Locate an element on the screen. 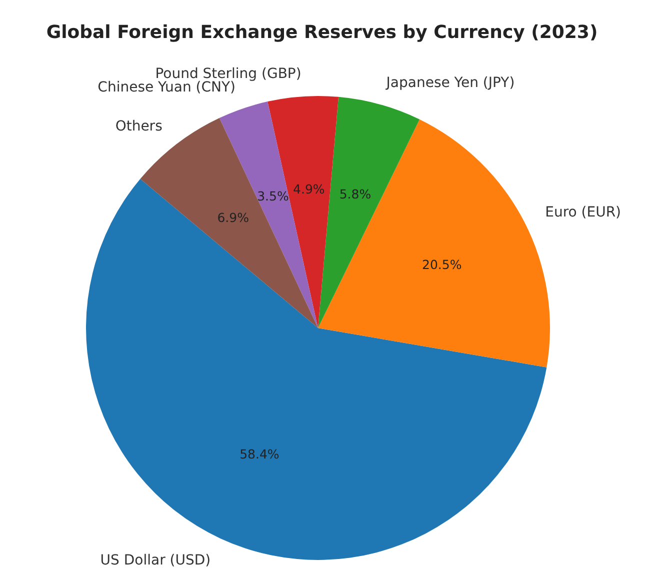 The height and width of the screenshot is (582, 645). chart-title: Global Foreign Exchange Reserves by Currency (2023) is located at coordinates (322, 32).